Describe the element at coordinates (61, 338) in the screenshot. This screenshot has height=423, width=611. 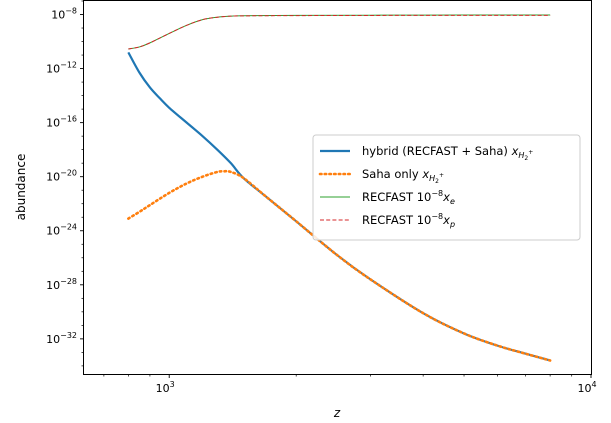
I see `y-tick-label: 10−32` at that location.